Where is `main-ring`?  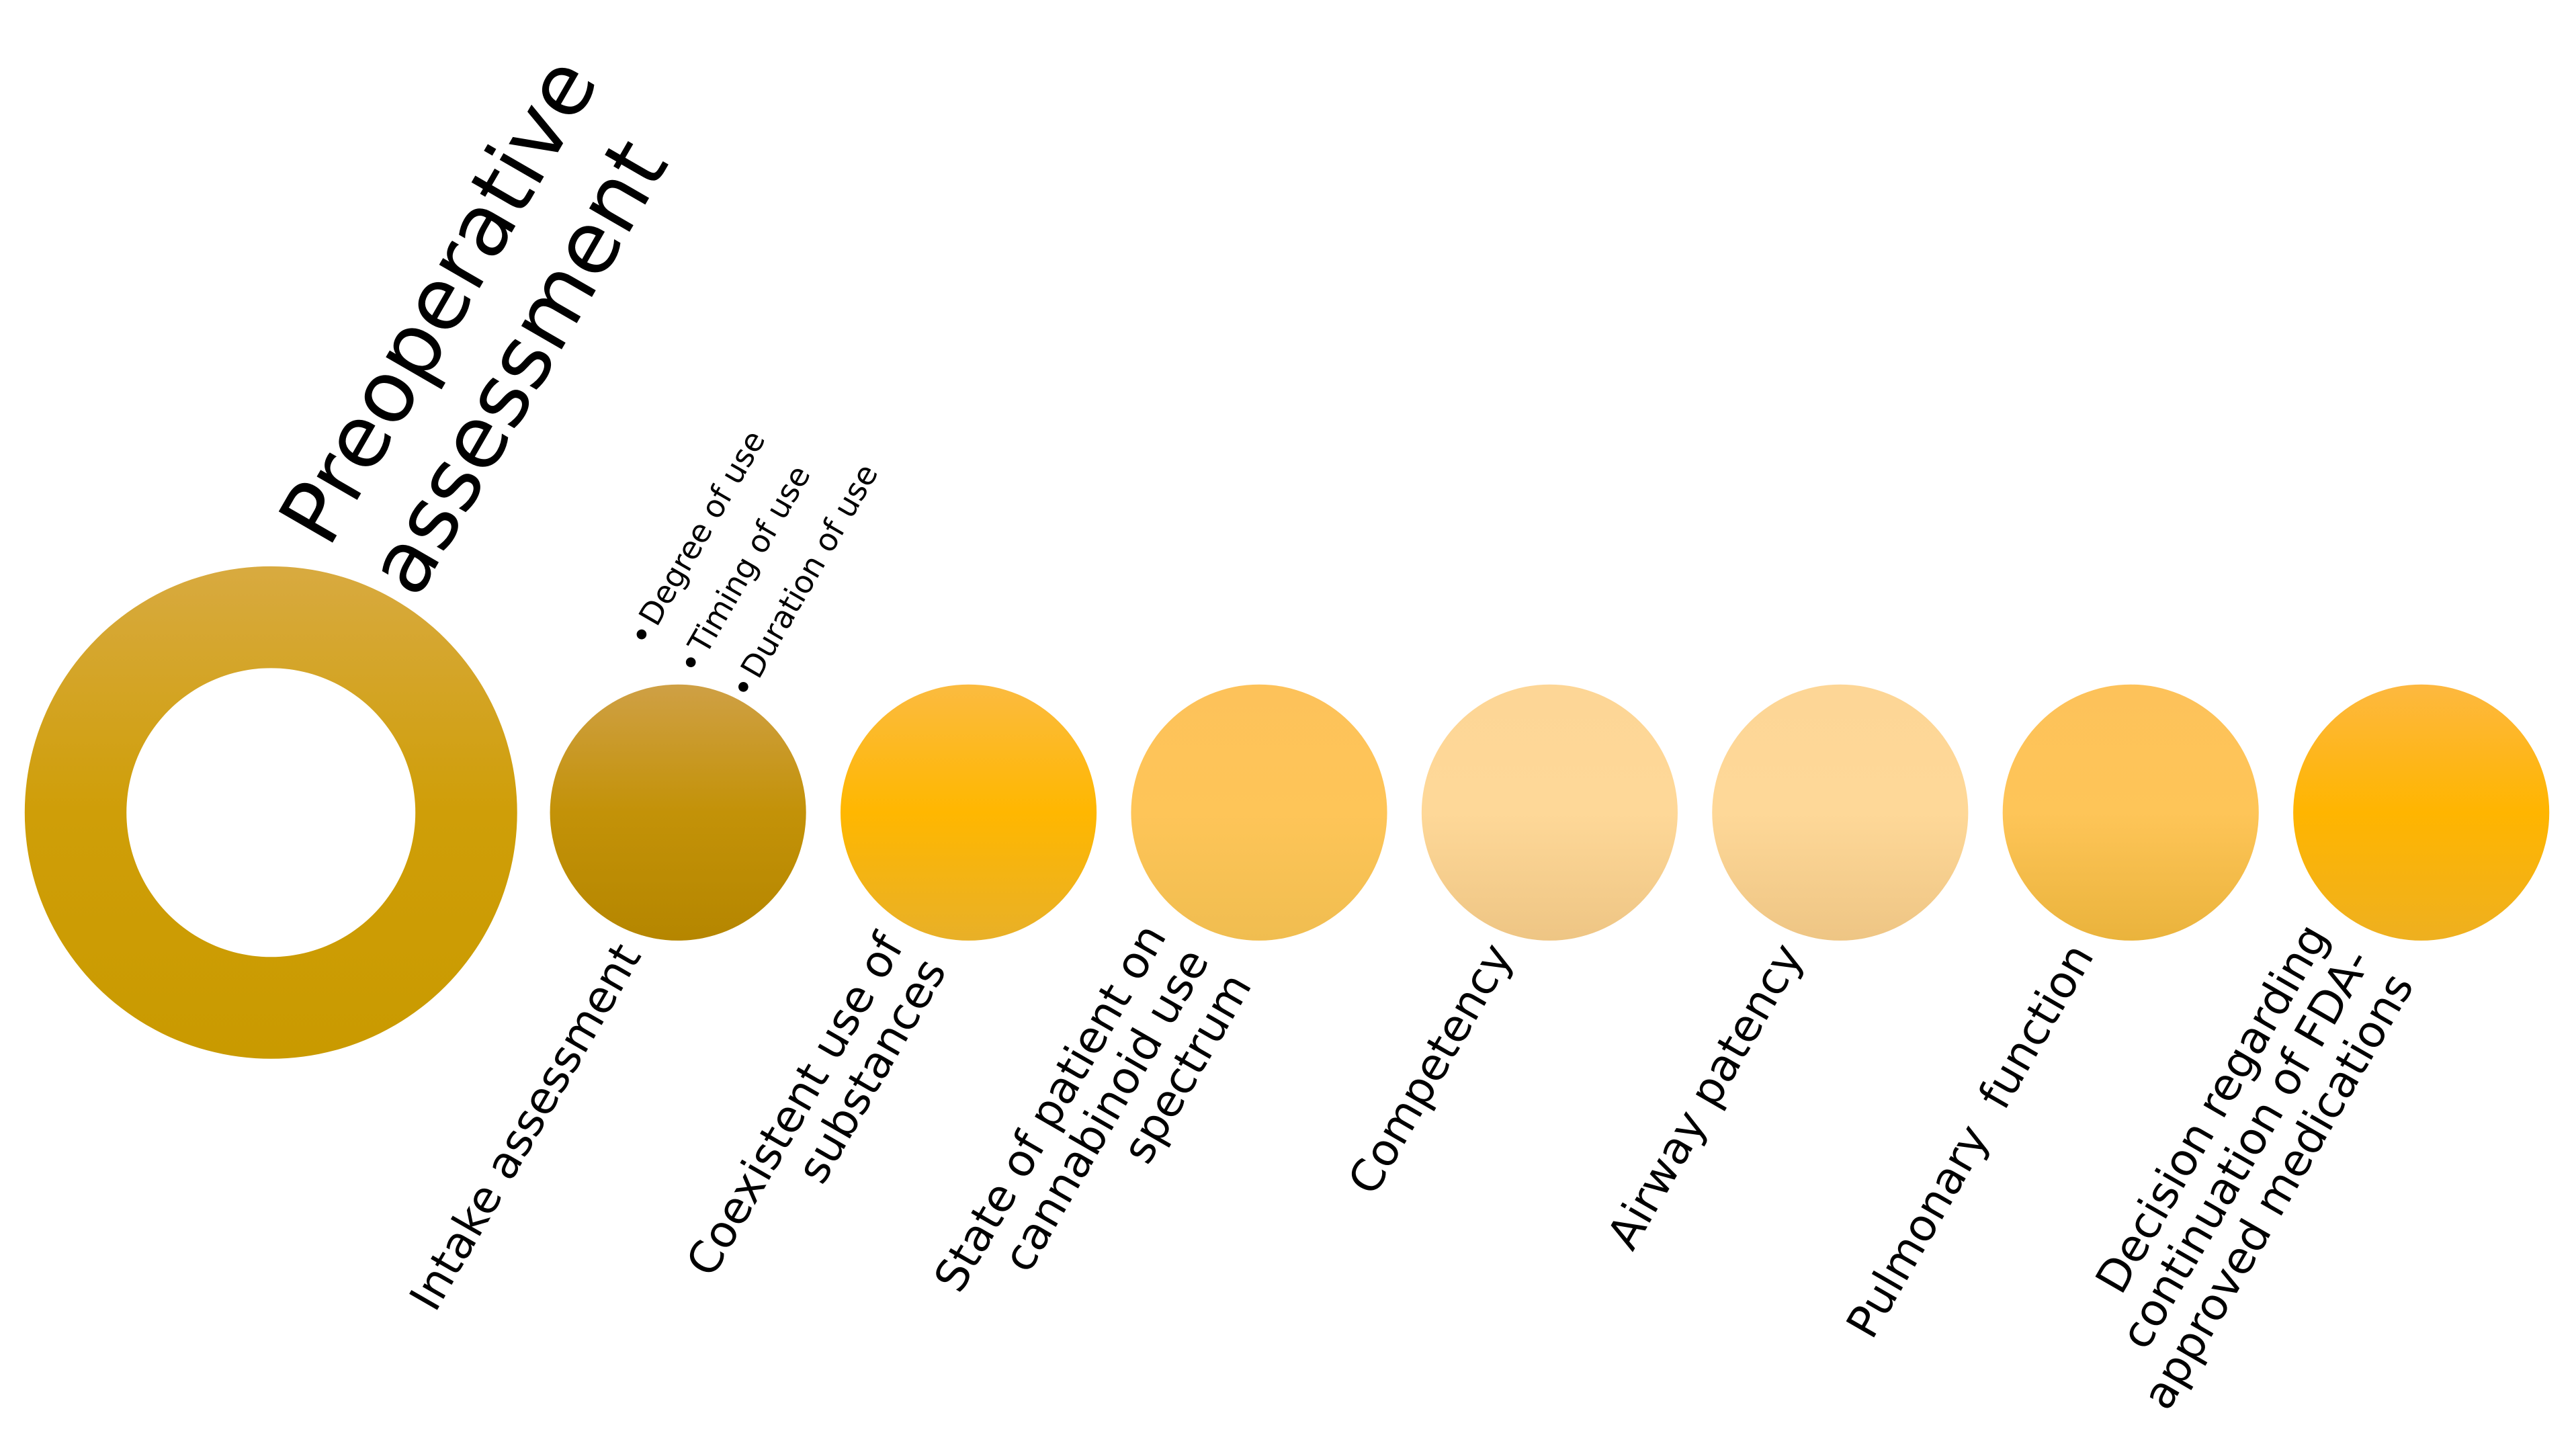
main-ring is located at coordinates (270, 812).